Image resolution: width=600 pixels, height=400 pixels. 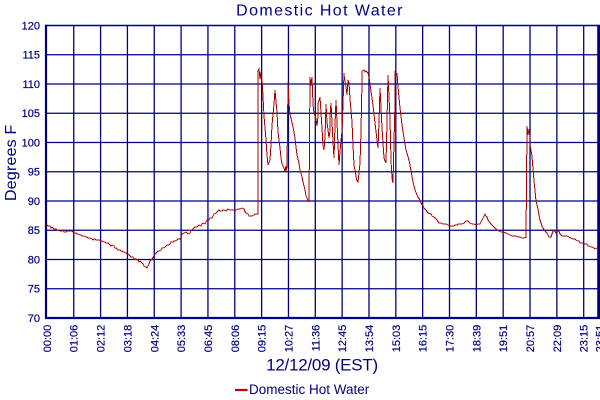 What do you see at coordinates (289, 339) in the screenshot?
I see `svg-text: 10:27` at bounding box center [289, 339].